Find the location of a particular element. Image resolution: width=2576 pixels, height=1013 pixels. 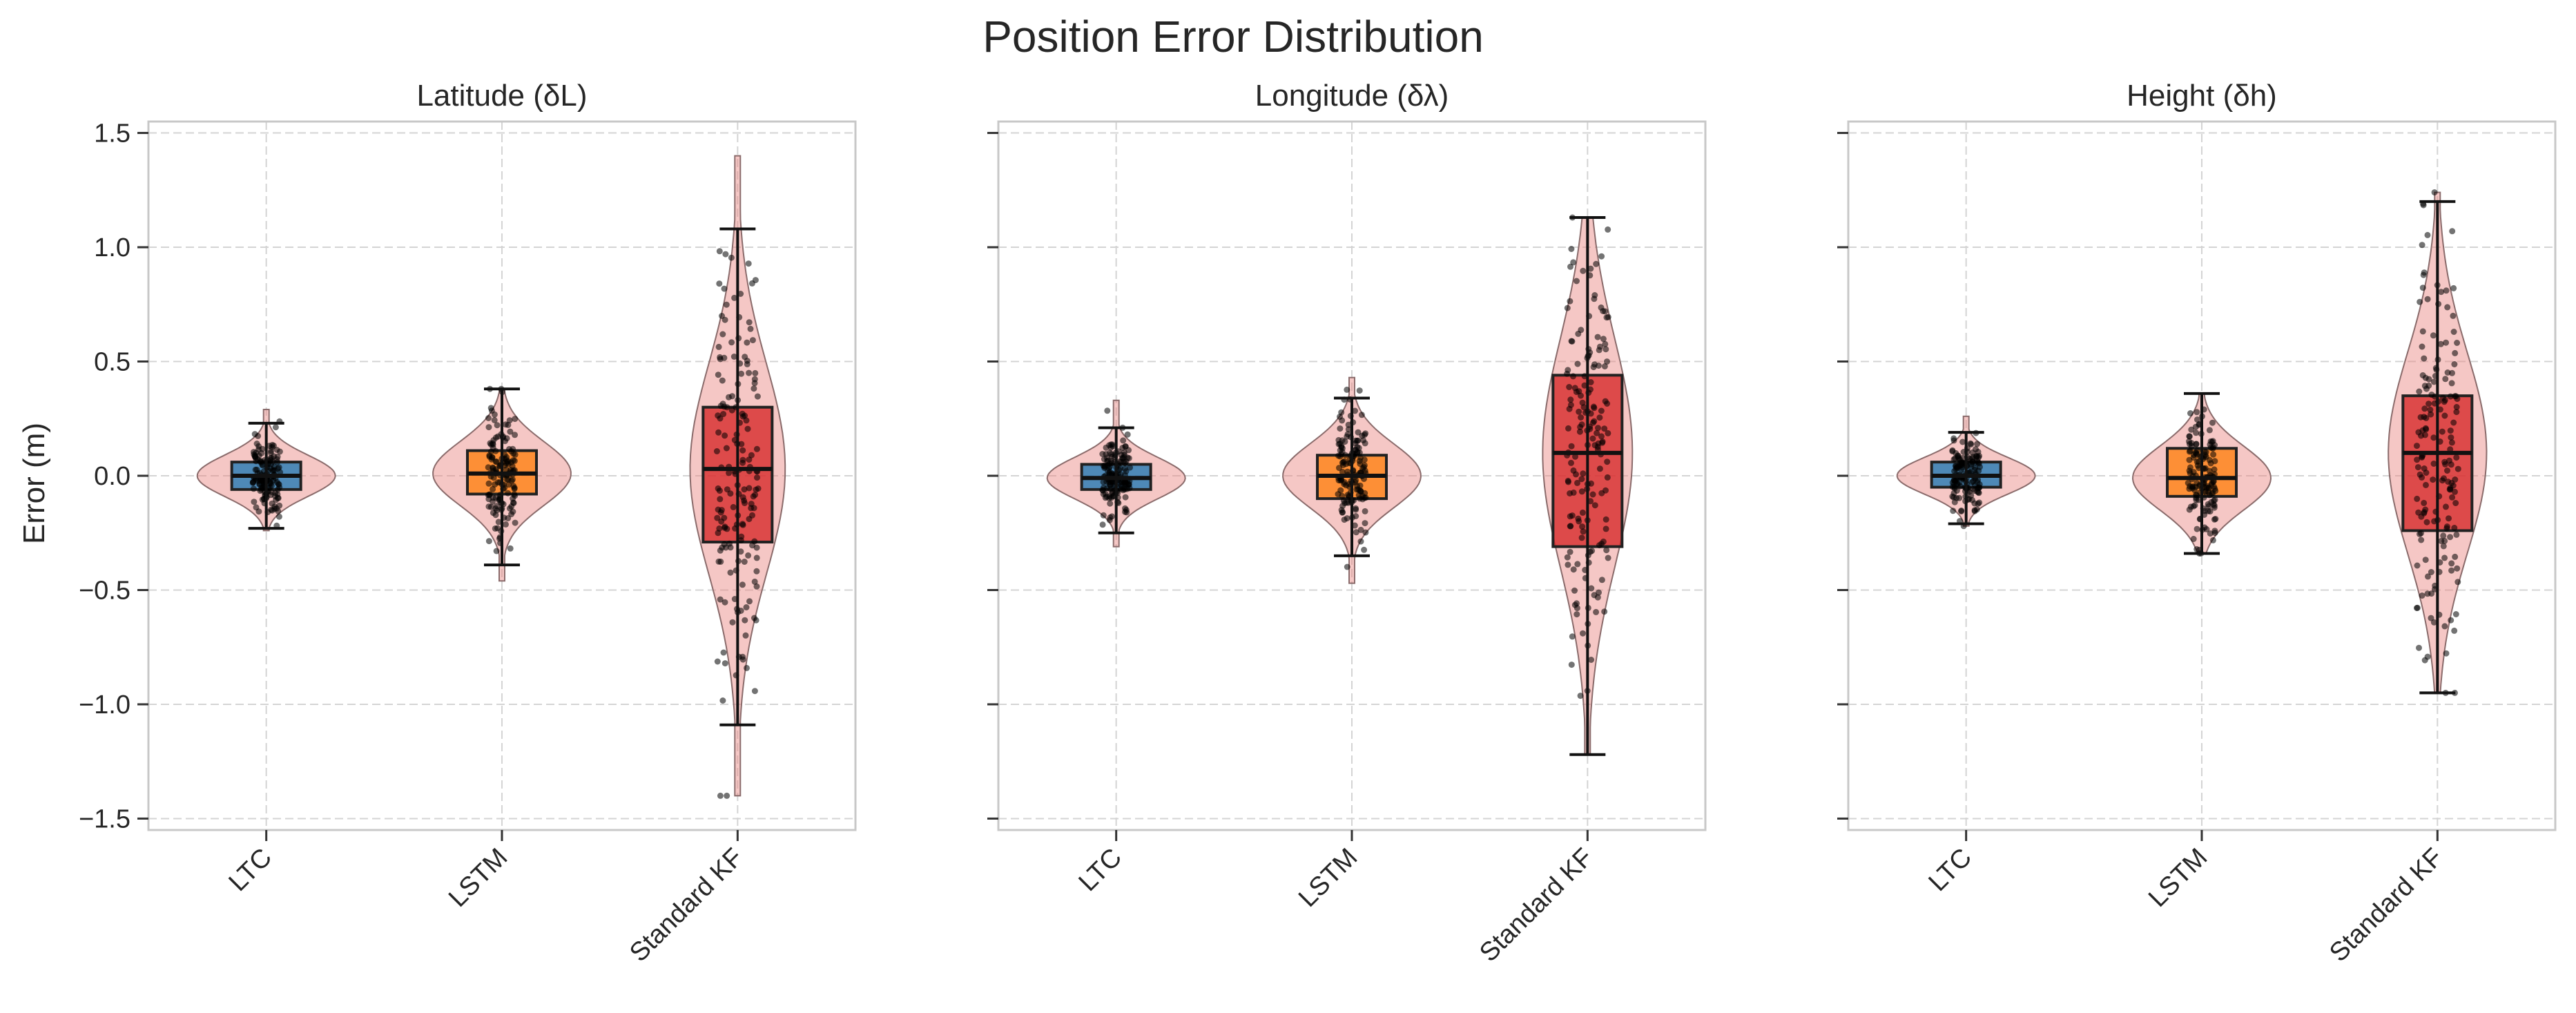

y-tick-label: 1.5 is located at coordinates (112, 133).